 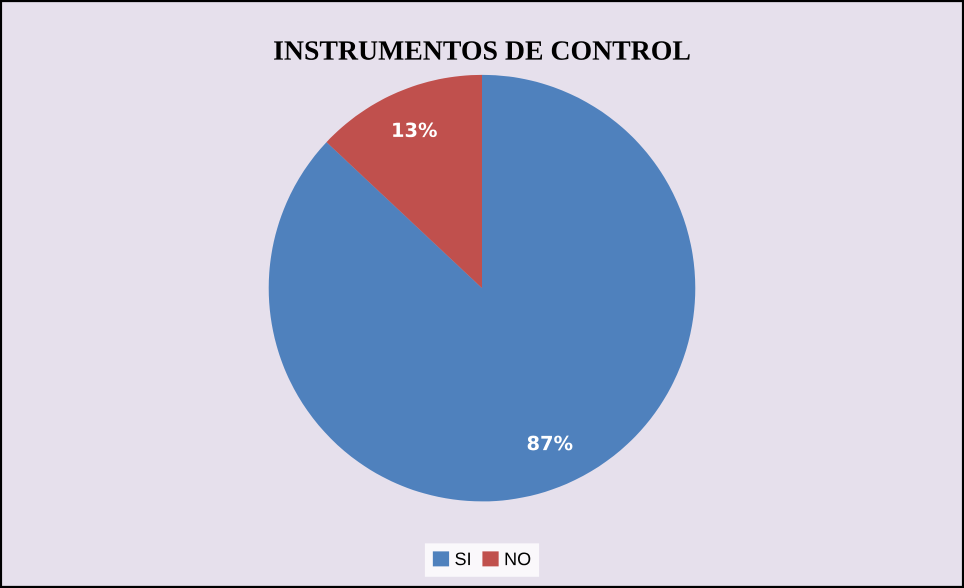 What do you see at coordinates (482, 50) in the screenshot?
I see `chart-title: INSTRUMENTOS DE CONTROL` at bounding box center [482, 50].